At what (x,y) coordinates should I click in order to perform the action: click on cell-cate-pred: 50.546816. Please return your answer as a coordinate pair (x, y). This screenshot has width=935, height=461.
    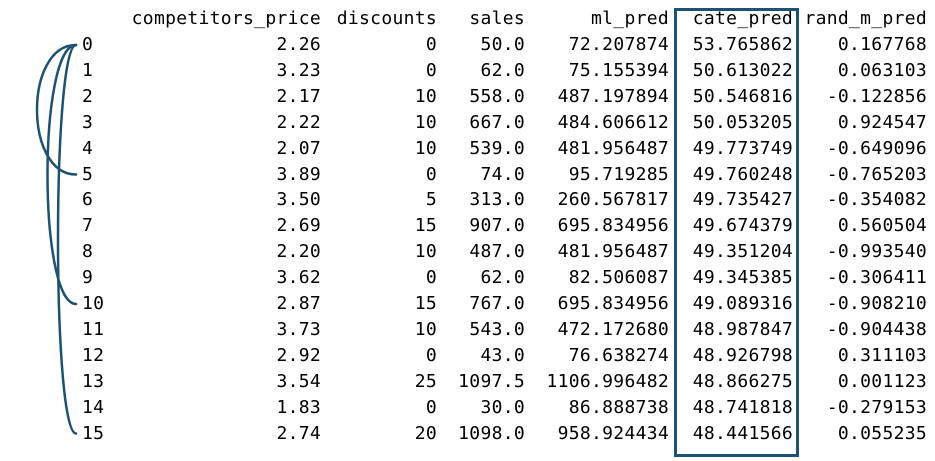
    Looking at the image, I should click on (742, 96).